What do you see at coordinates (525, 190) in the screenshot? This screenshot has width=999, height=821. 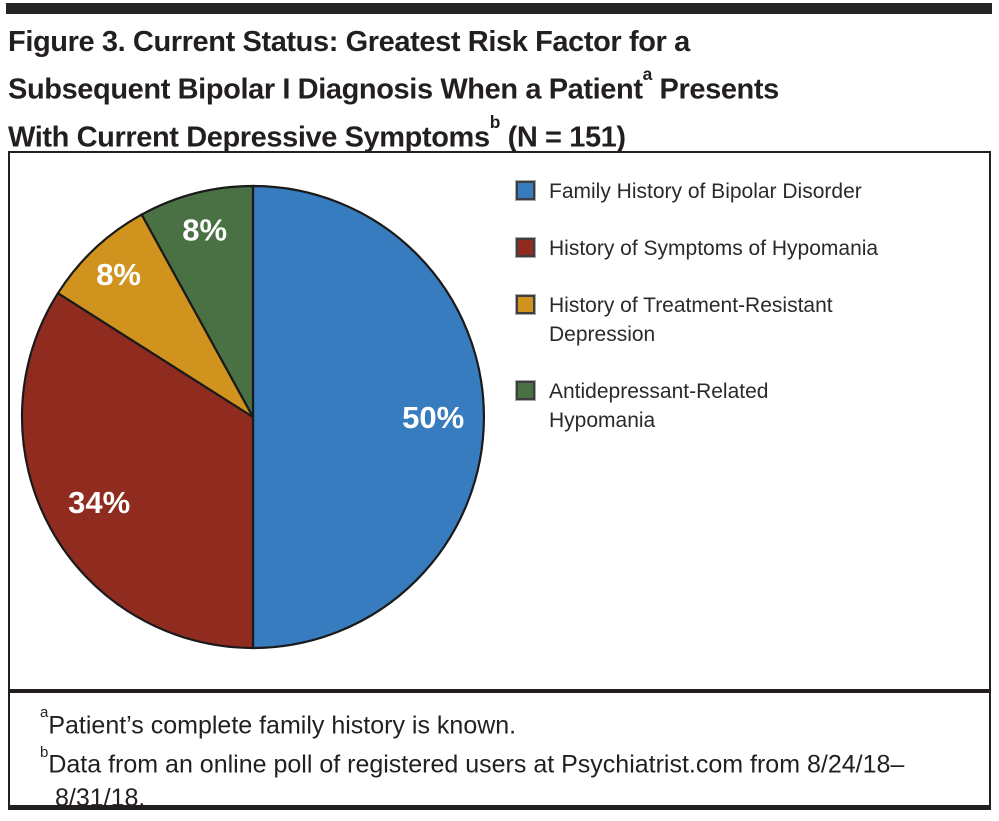 I see `legend-swatch-blue` at bounding box center [525, 190].